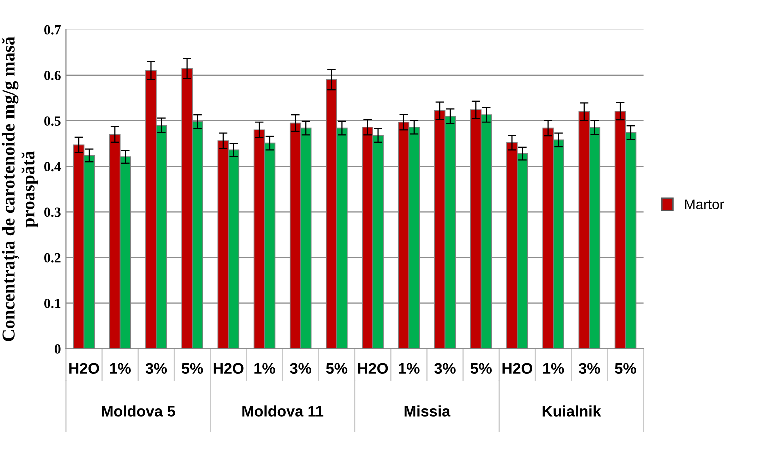 This screenshot has width=761, height=452. Describe the element at coordinates (53, 167) in the screenshot. I see `y-tick-label: 0.4` at that location.